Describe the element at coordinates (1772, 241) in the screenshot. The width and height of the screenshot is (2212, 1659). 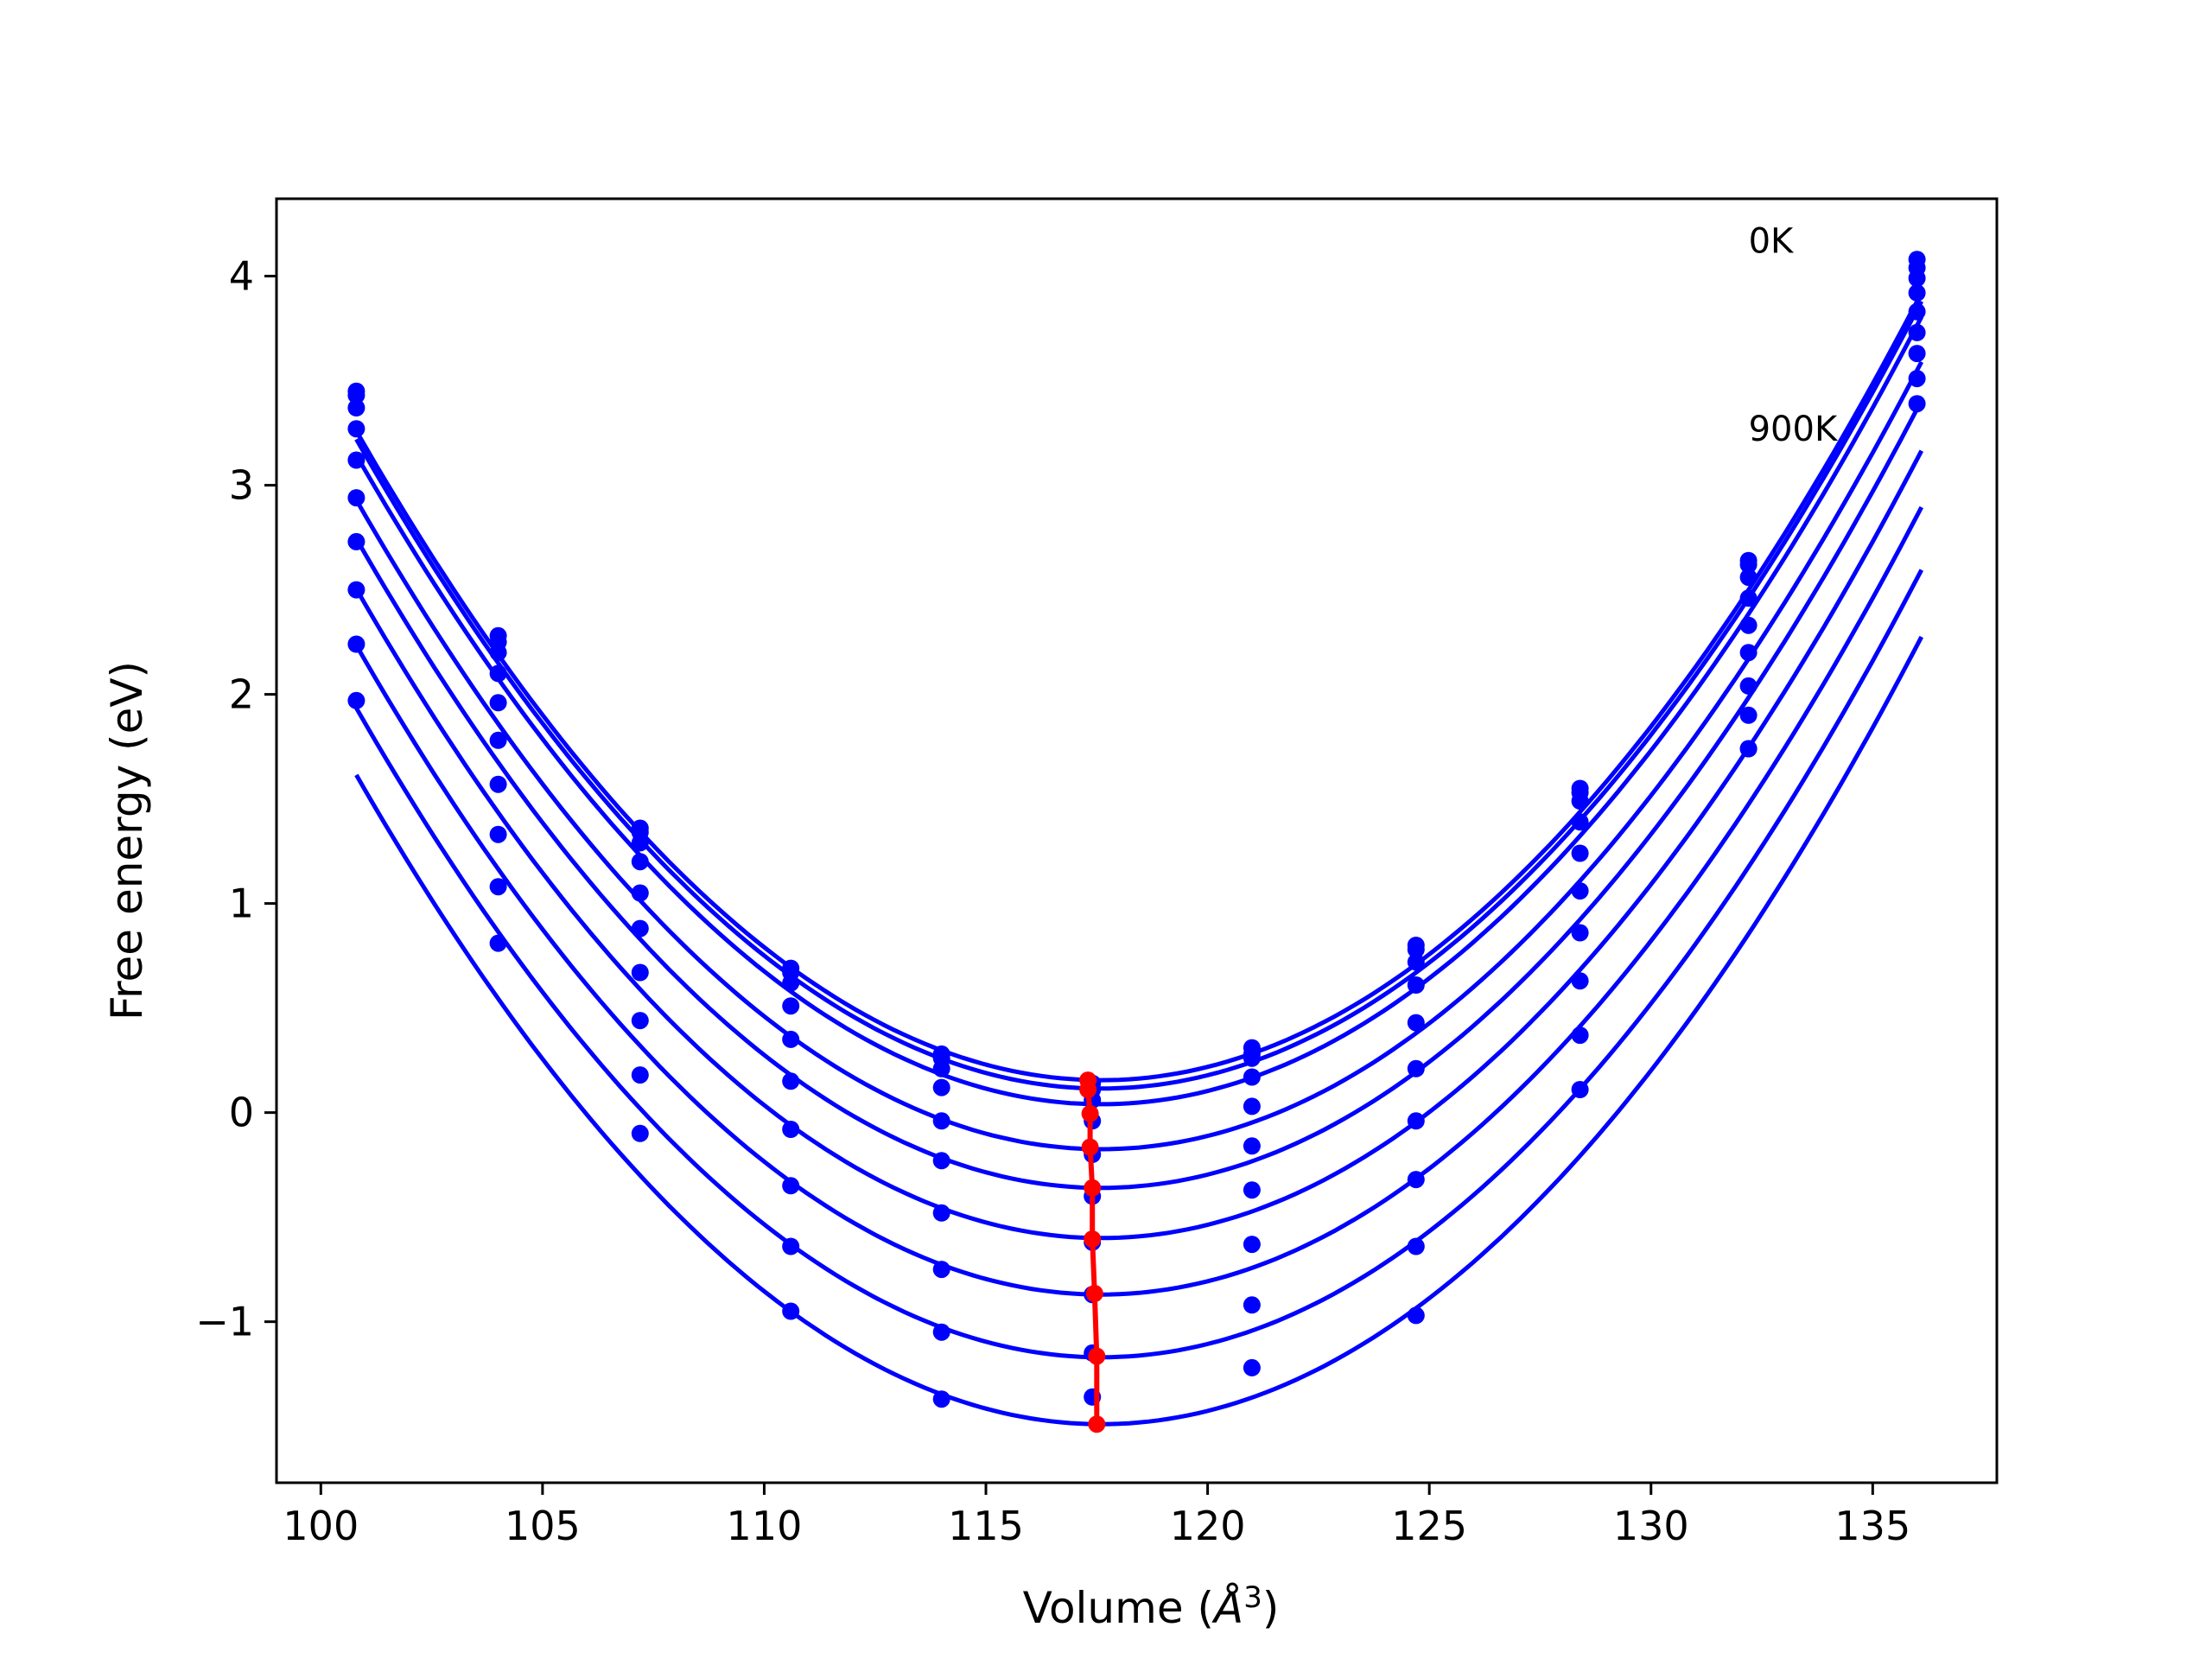
I see `annotation-0k: 0K` at that location.